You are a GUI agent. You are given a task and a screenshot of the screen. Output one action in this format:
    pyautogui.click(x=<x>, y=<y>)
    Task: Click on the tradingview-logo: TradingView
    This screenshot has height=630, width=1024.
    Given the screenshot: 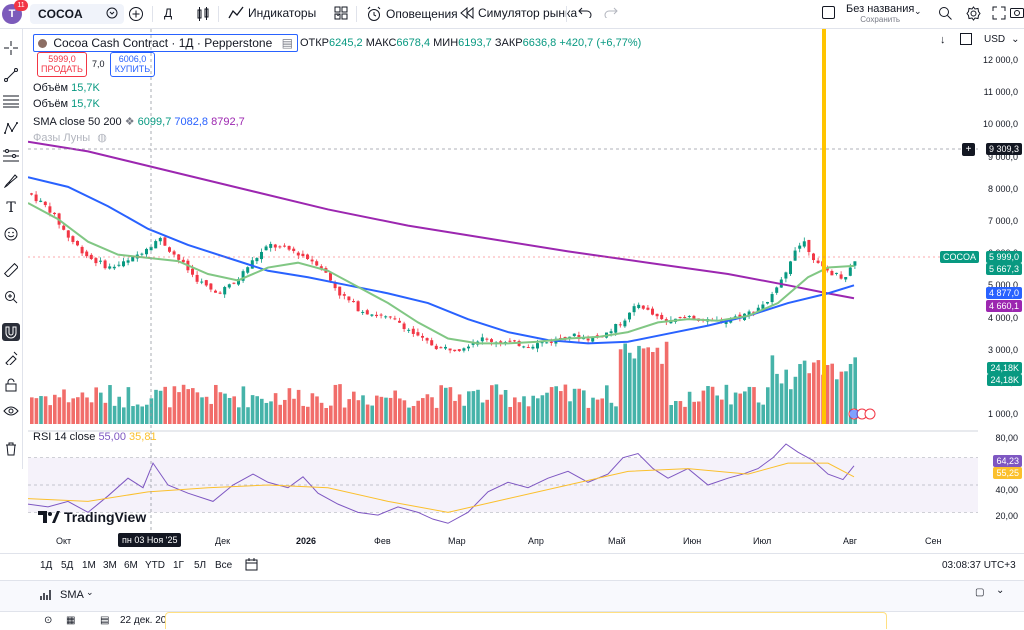 What is the action you would take?
    pyautogui.click(x=92, y=517)
    